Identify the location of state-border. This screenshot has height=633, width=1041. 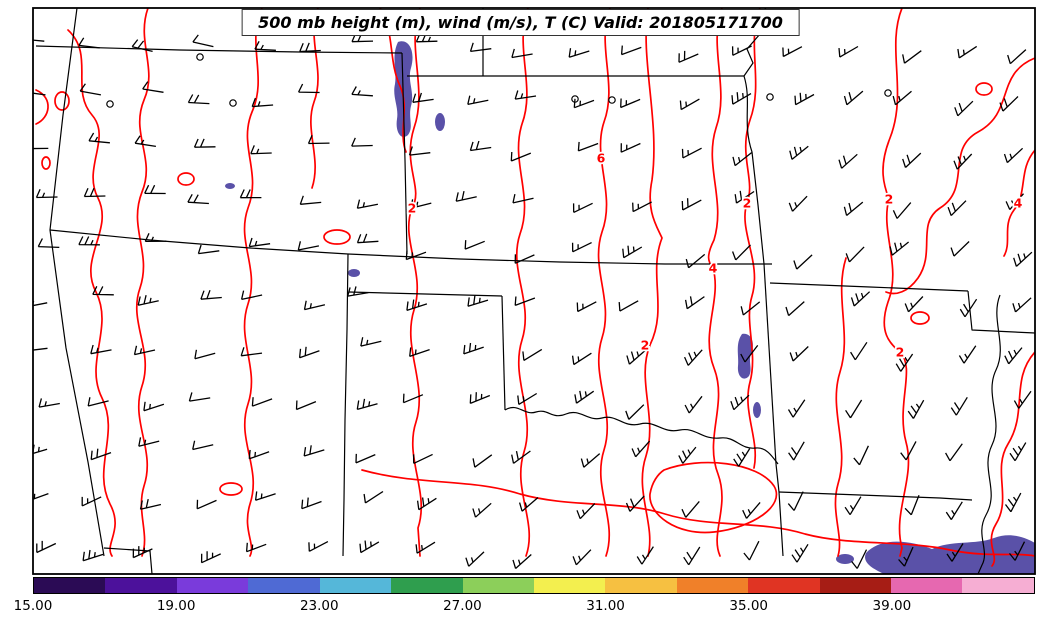
(1001, 312).